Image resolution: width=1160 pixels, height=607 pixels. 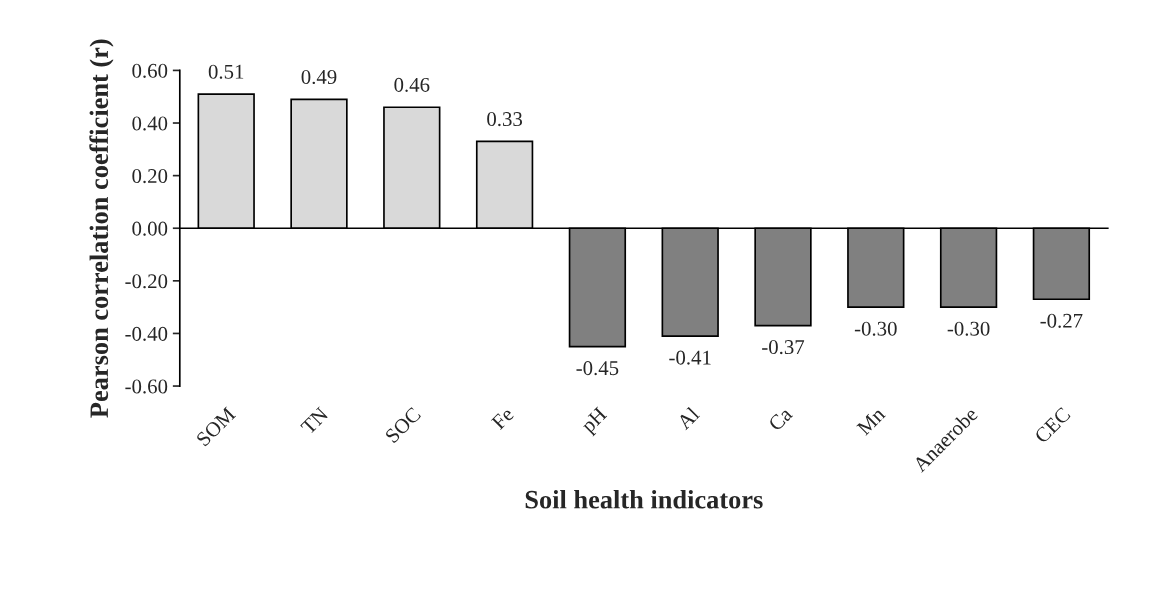 I want to click on x-tick-label: Mn, so click(x=871, y=421).